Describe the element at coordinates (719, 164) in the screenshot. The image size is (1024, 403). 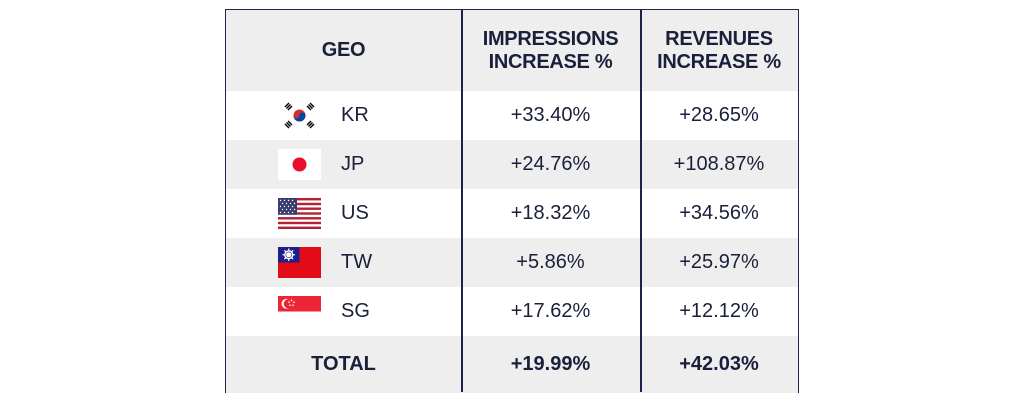
I see `revenues-cell: +108.87%` at that location.